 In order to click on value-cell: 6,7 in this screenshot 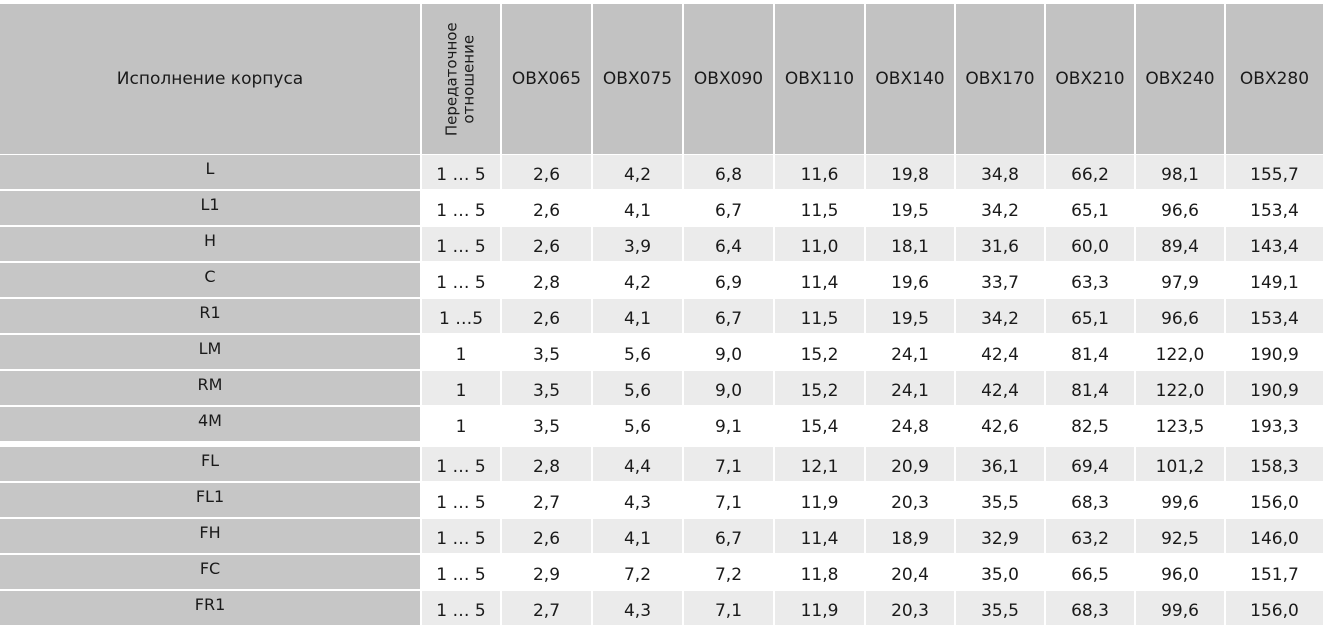, I will do `click(729, 536)`.